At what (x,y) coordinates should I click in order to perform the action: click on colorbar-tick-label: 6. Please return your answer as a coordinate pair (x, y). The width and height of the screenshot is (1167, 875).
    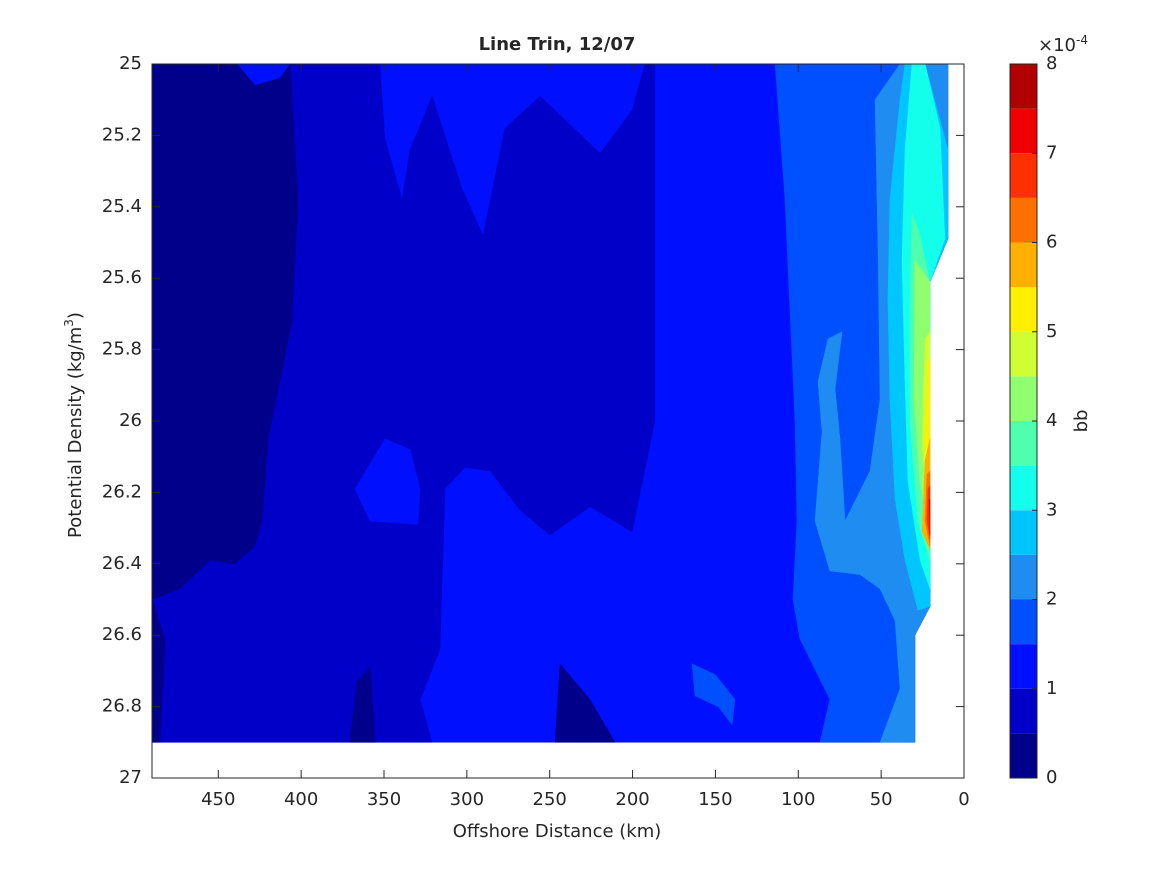
    Looking at the image, I should click on (1051, 242).